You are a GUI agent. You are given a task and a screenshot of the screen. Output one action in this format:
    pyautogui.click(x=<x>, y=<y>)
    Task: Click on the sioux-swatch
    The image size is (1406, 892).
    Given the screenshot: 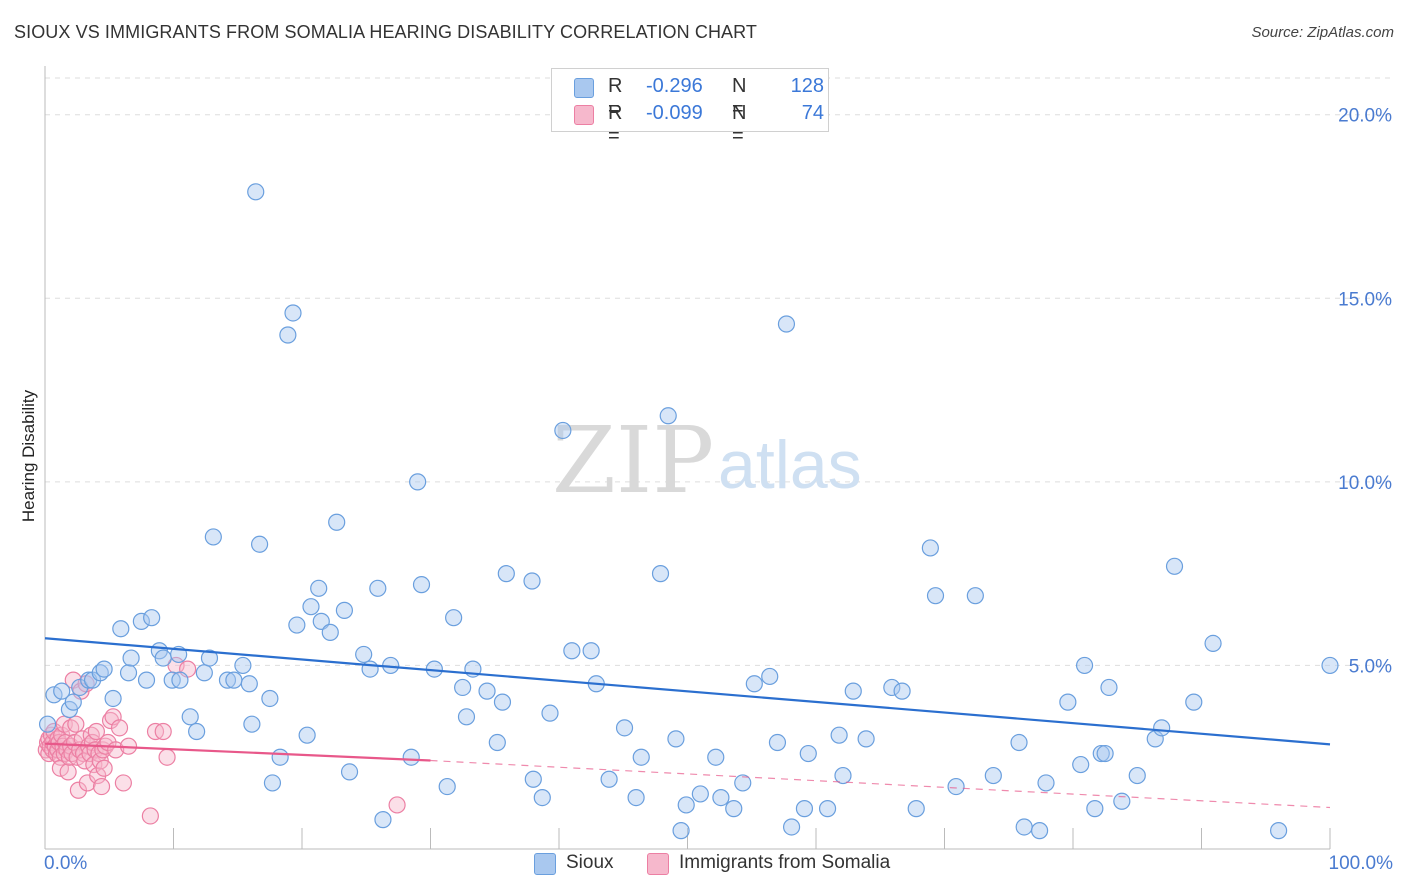 What is the action you would take?
    pyautogui.click(x=584, y=88)
    